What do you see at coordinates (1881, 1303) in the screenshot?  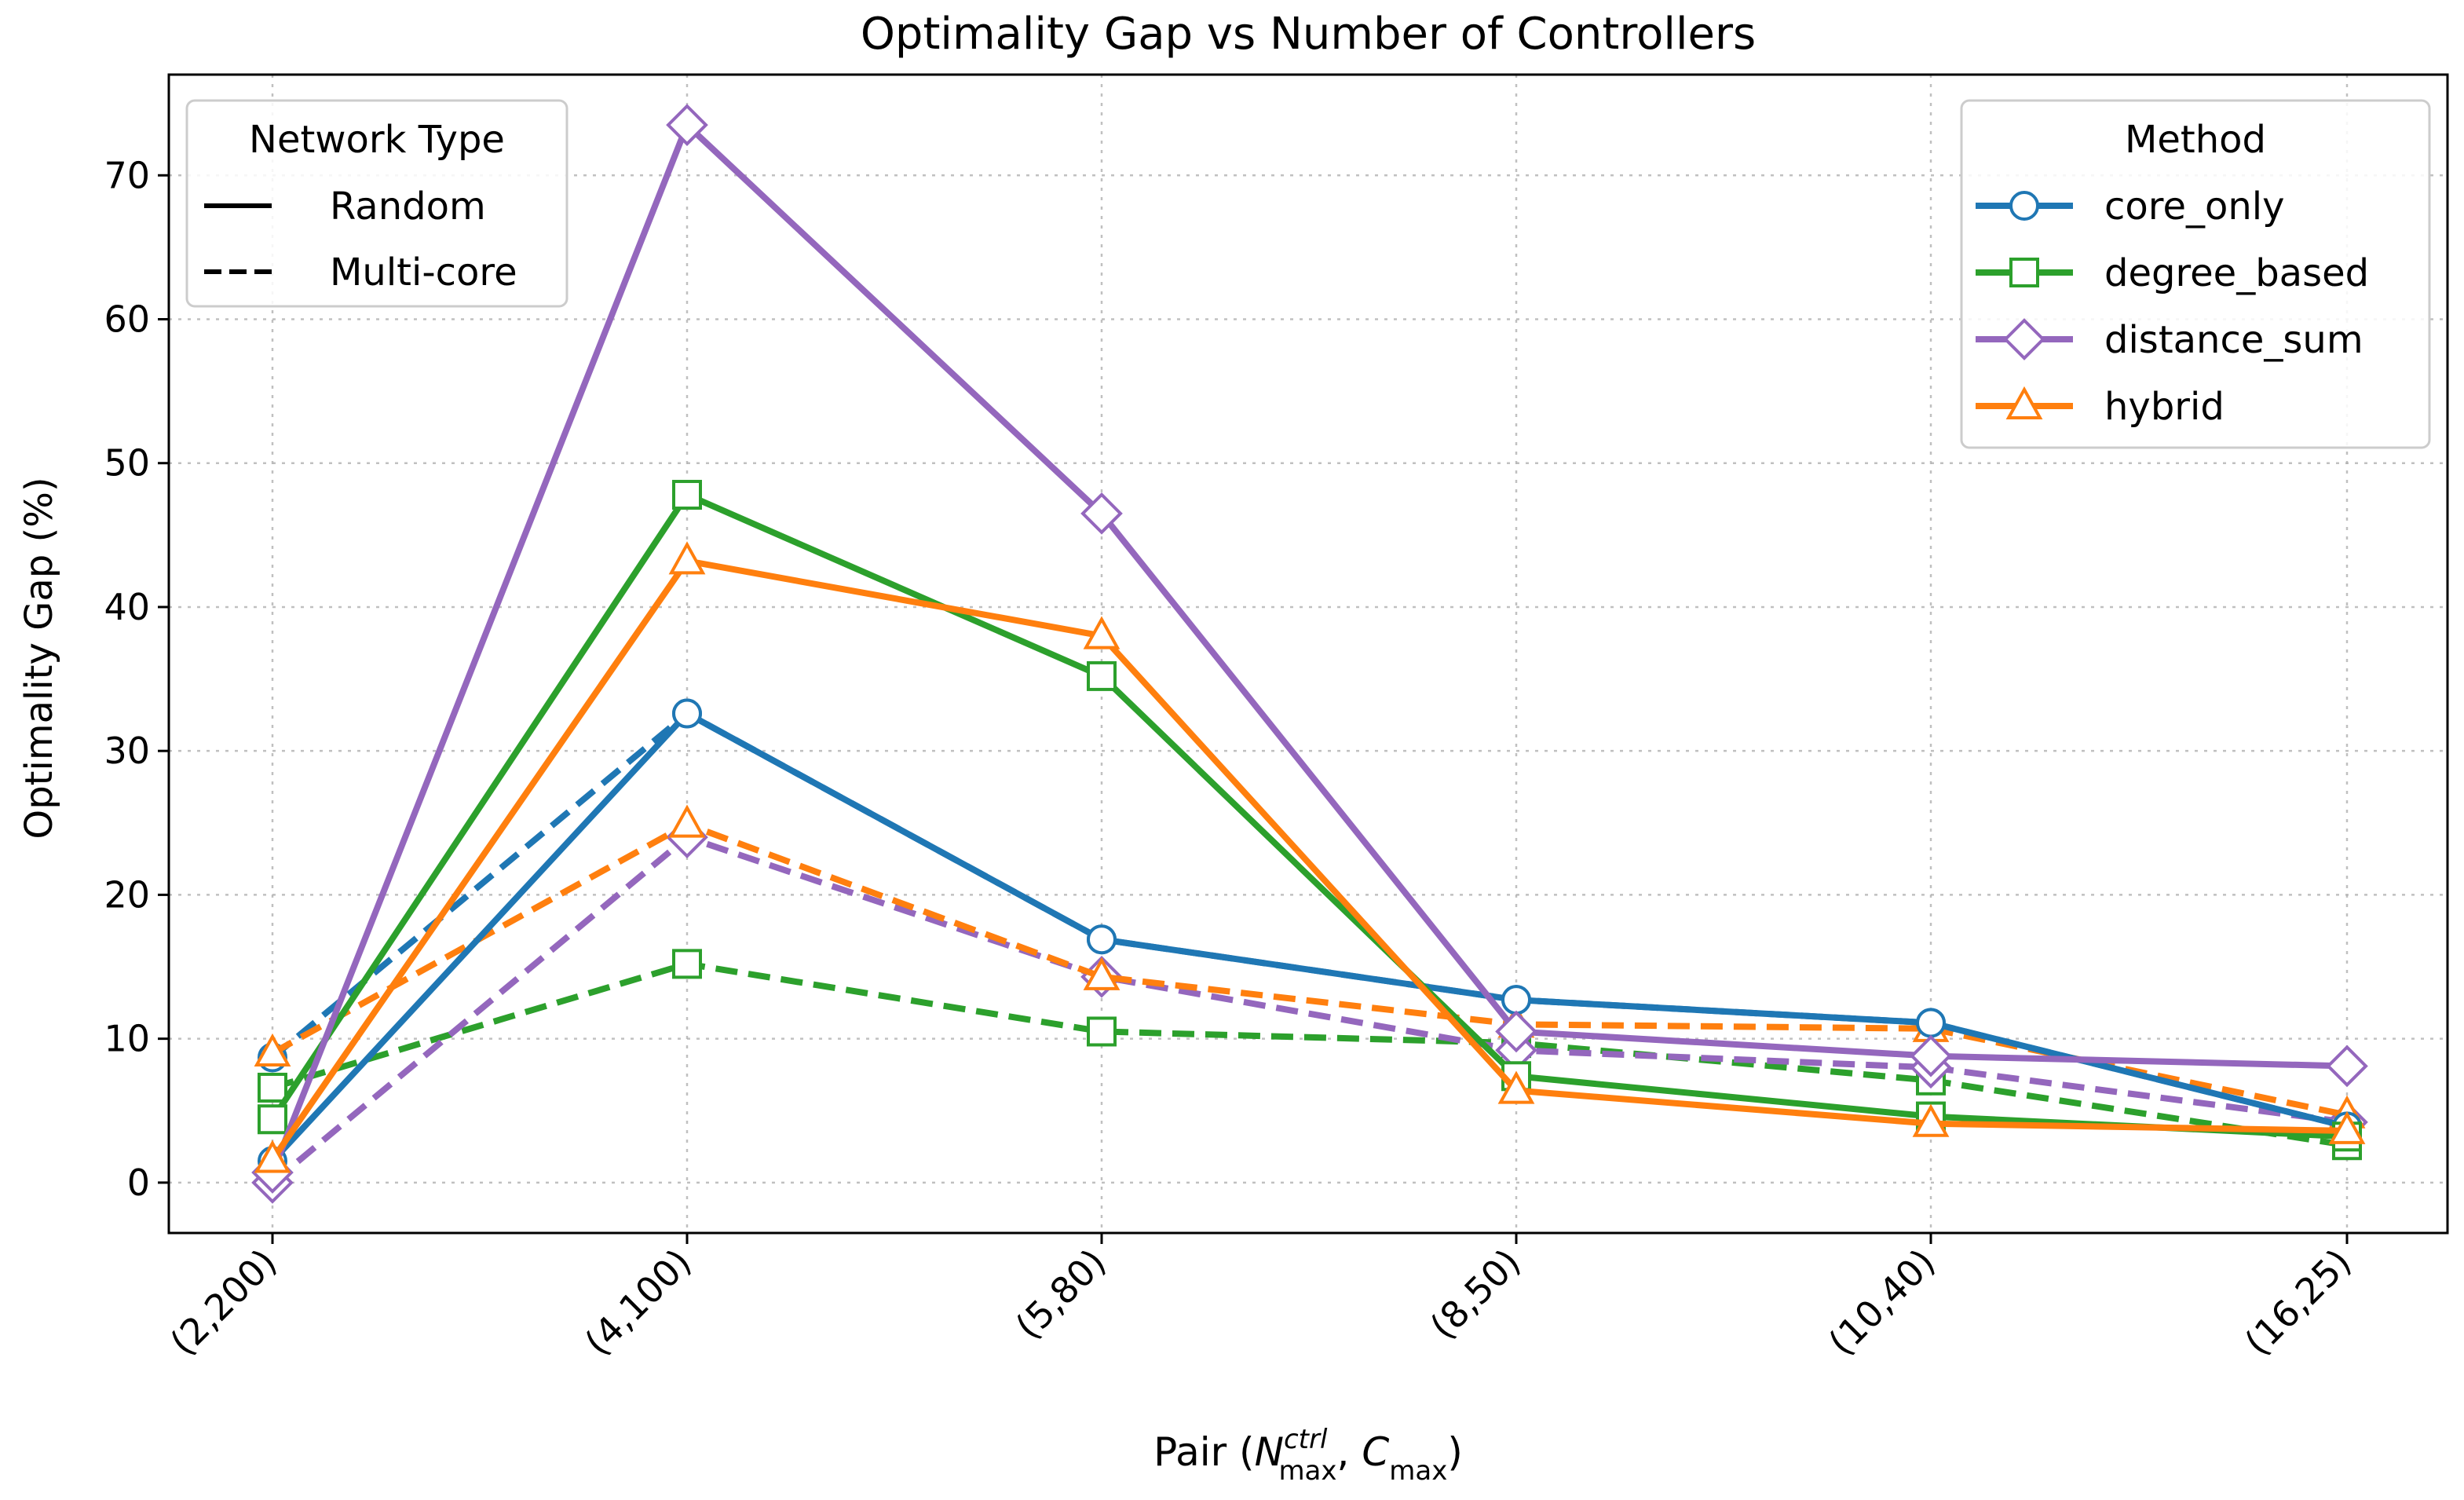 I see `x-tick-label: (10,40)` at bounding box center [1881, 1303].